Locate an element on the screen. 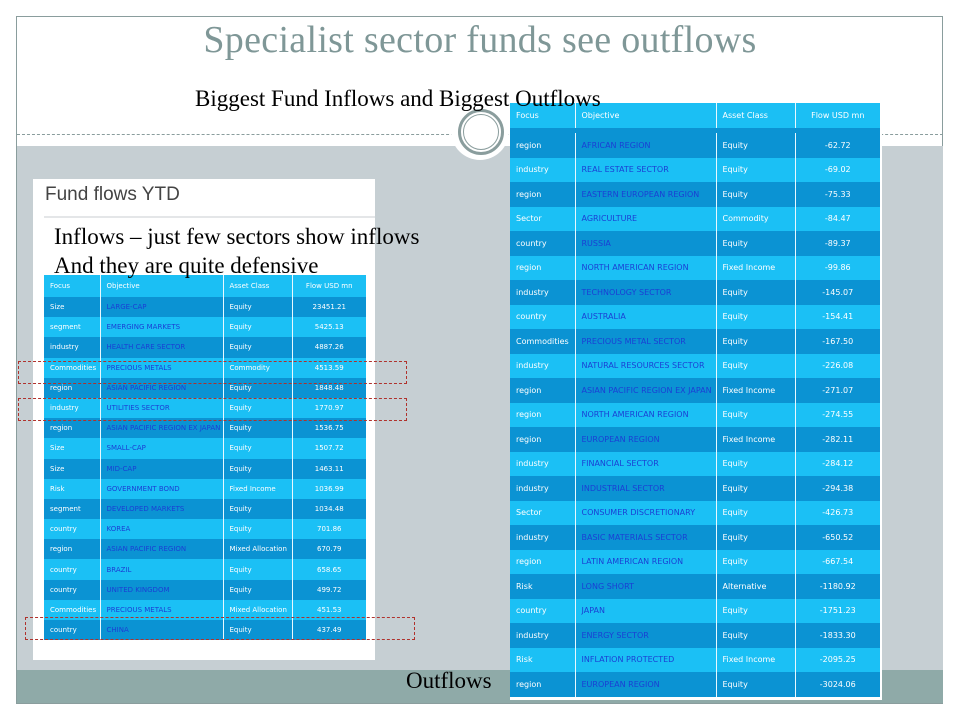 Image resolution: width=960 pixels, height=720 pixels. cell-objective: KOREA is located at coordinates (161, 529).